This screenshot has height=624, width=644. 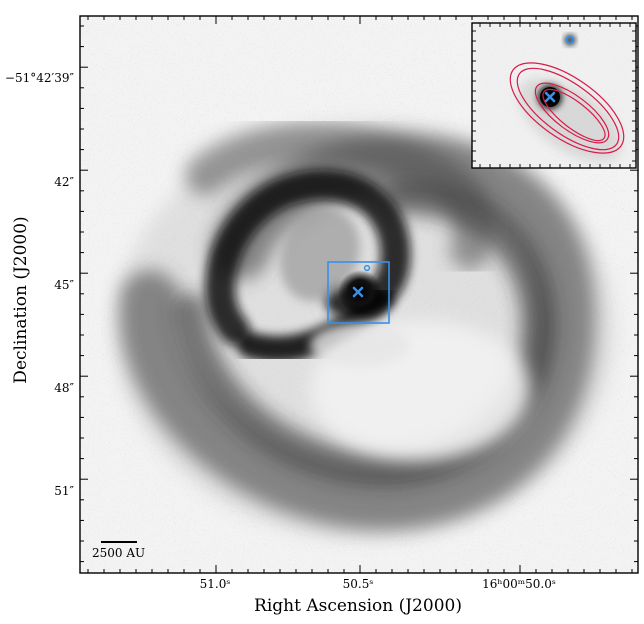 What do you see at coordinates (64, 182) in the screenshot?
I see `y-tick-label: 42″` at bounding box center [64, 182].